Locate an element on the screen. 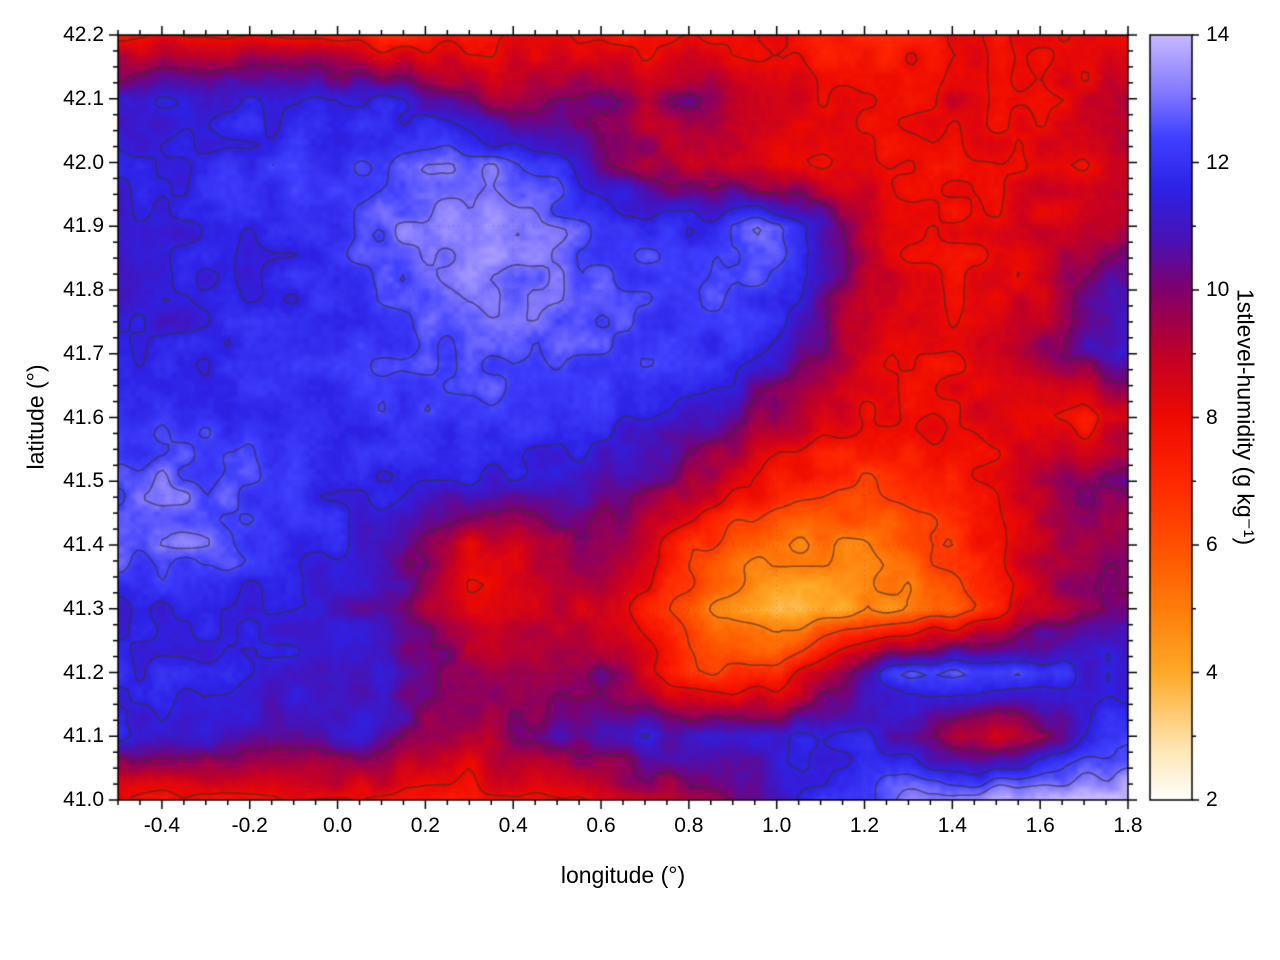 This screenshot has width=1280, height=960. x-axis-label: longitude (°) is located at coordinates (623, 875).